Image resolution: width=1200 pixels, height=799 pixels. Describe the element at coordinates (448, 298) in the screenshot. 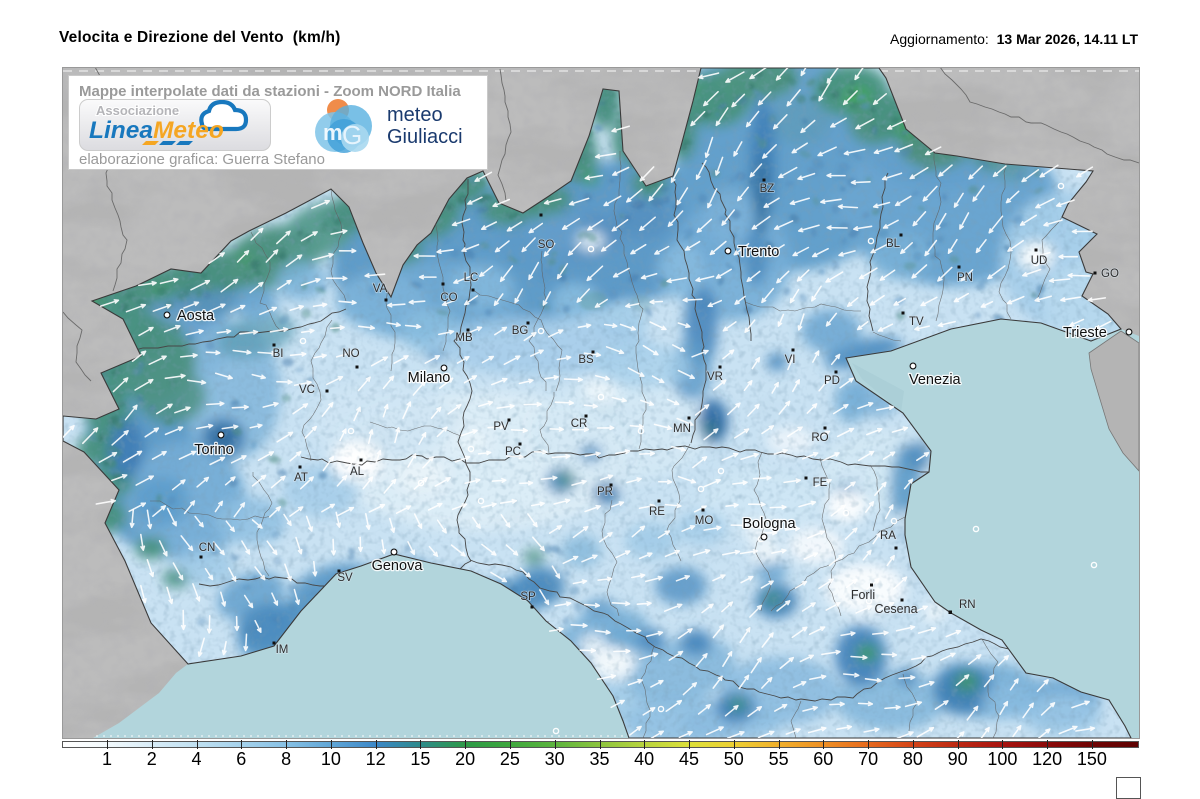

I see `svg-text: CO` at that location.